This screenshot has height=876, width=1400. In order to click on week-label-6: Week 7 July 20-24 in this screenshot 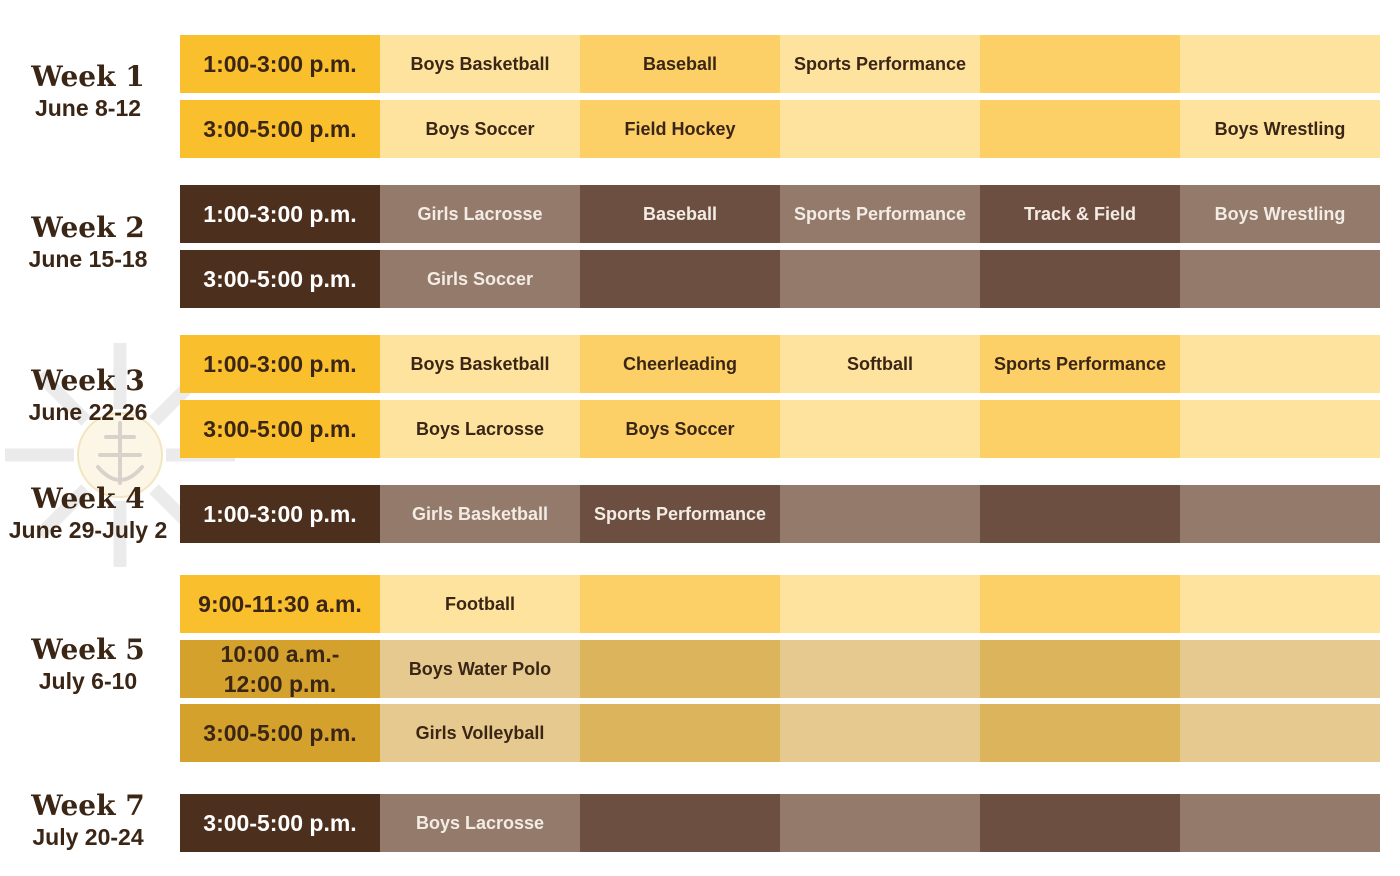, I will do `click(88, 821)`.